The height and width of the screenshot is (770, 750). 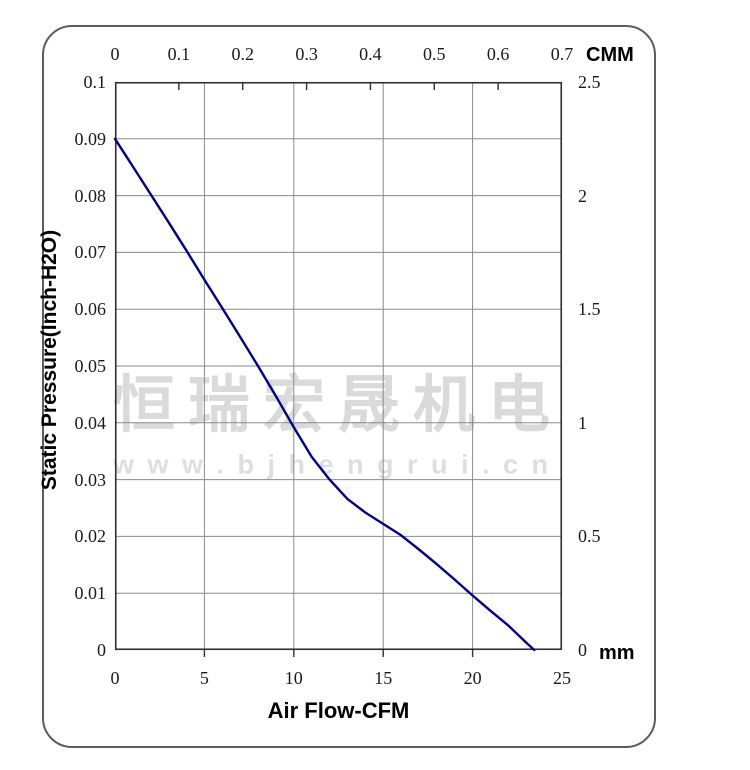 What do you see at coordinates (610, 55) in the screenshot?
I see `top-axis-unit-label: CMM` at bounding box center [610, 55].